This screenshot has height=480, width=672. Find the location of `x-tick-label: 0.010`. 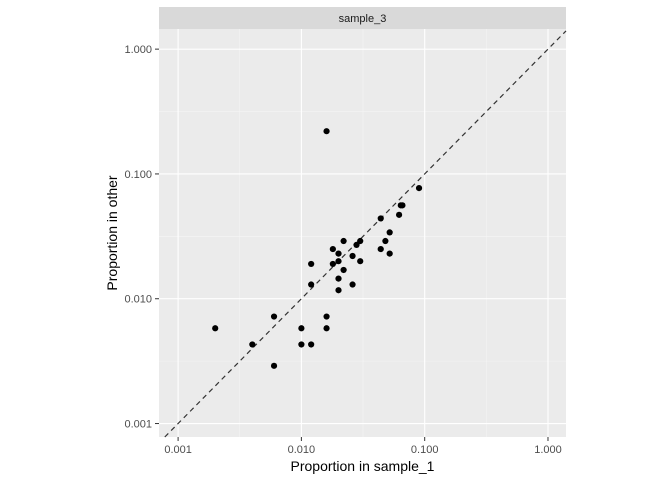

x-tick-label: 0.010 is located at coordinates (302, 450).